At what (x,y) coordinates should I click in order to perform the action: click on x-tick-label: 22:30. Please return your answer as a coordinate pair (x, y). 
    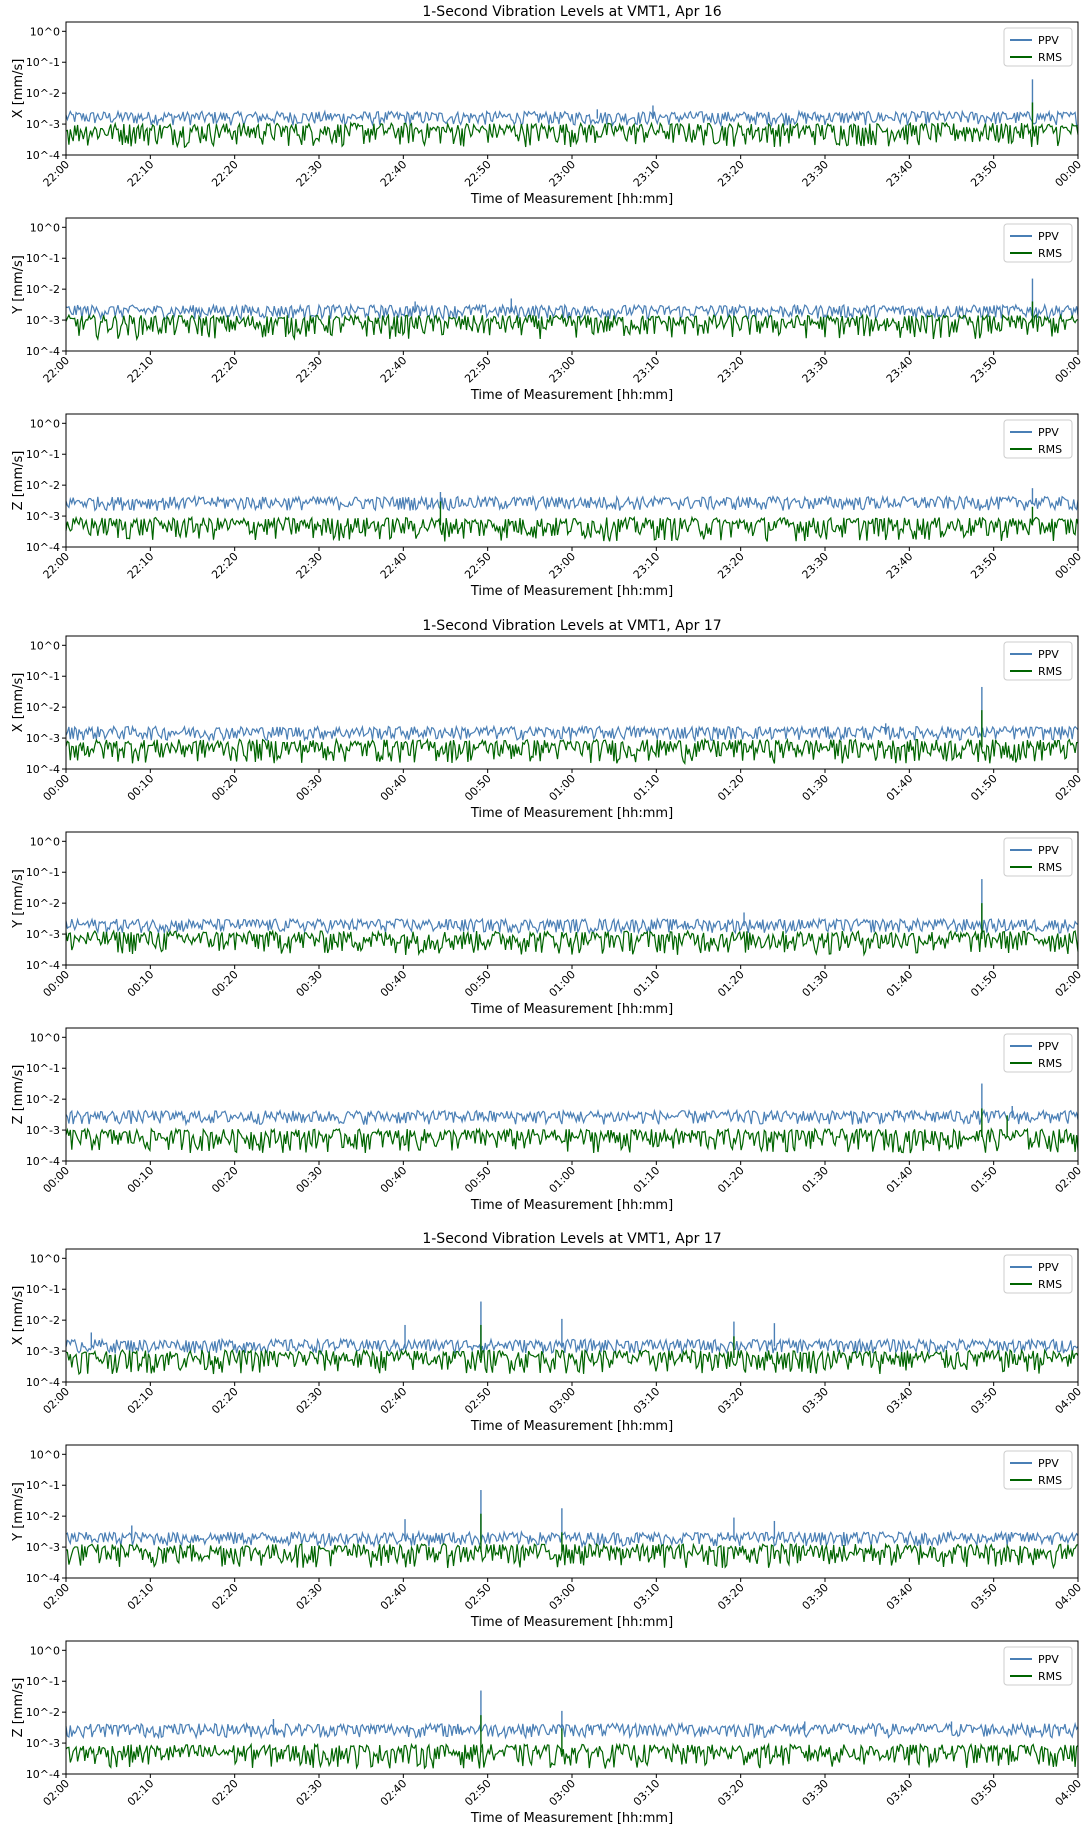
    Looking at the image, I should click on (310, 174).